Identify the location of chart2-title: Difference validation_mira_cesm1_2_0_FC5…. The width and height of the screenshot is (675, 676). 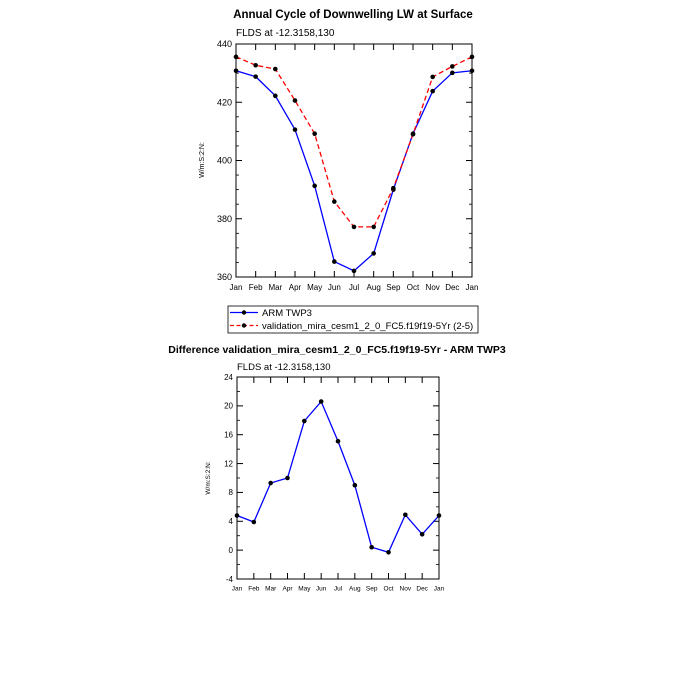
(337, 350).